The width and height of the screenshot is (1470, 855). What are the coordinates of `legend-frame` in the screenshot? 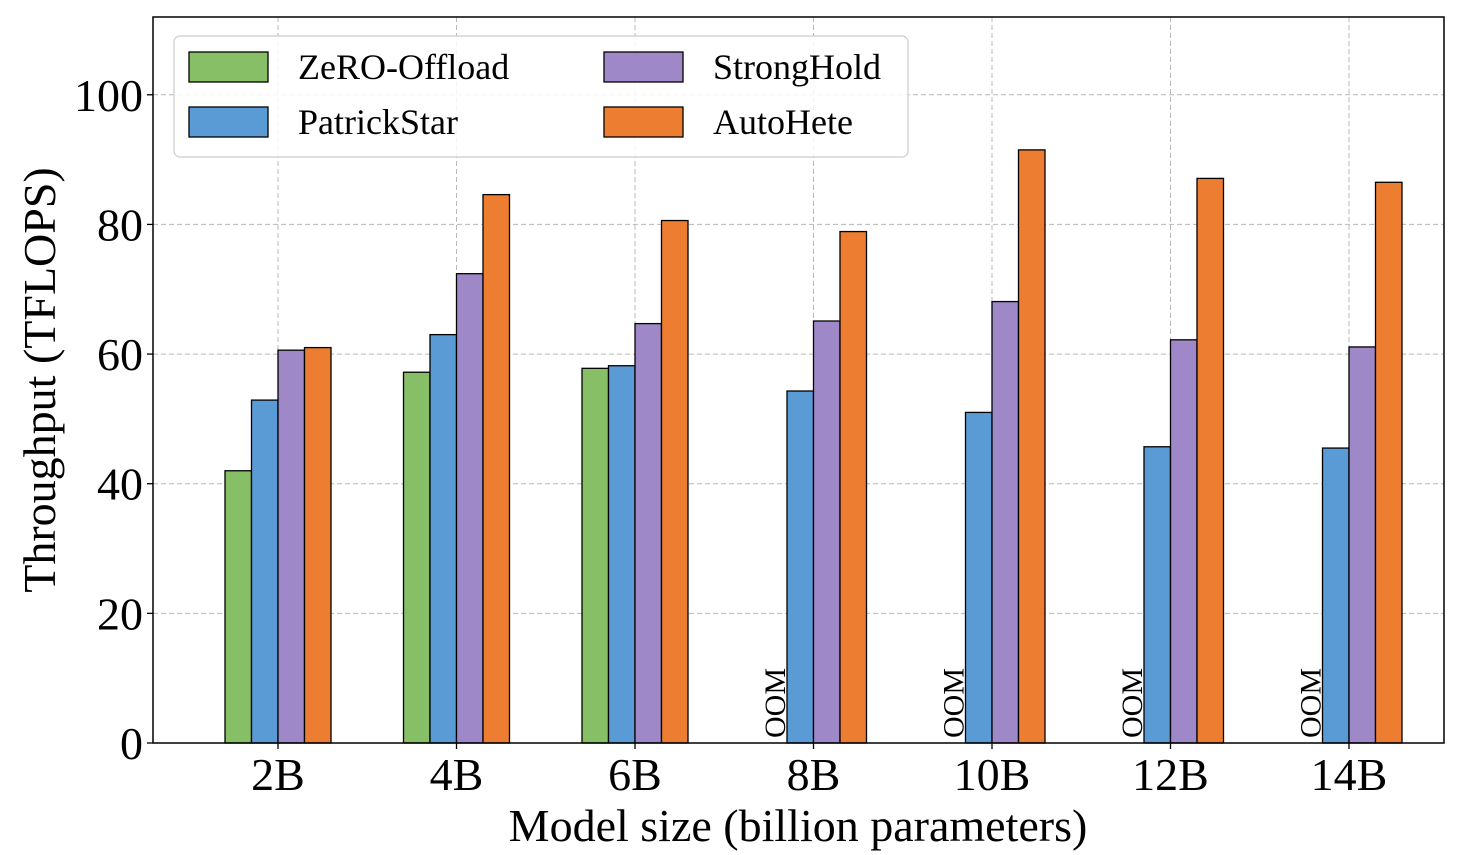 It's located at (541, 96).